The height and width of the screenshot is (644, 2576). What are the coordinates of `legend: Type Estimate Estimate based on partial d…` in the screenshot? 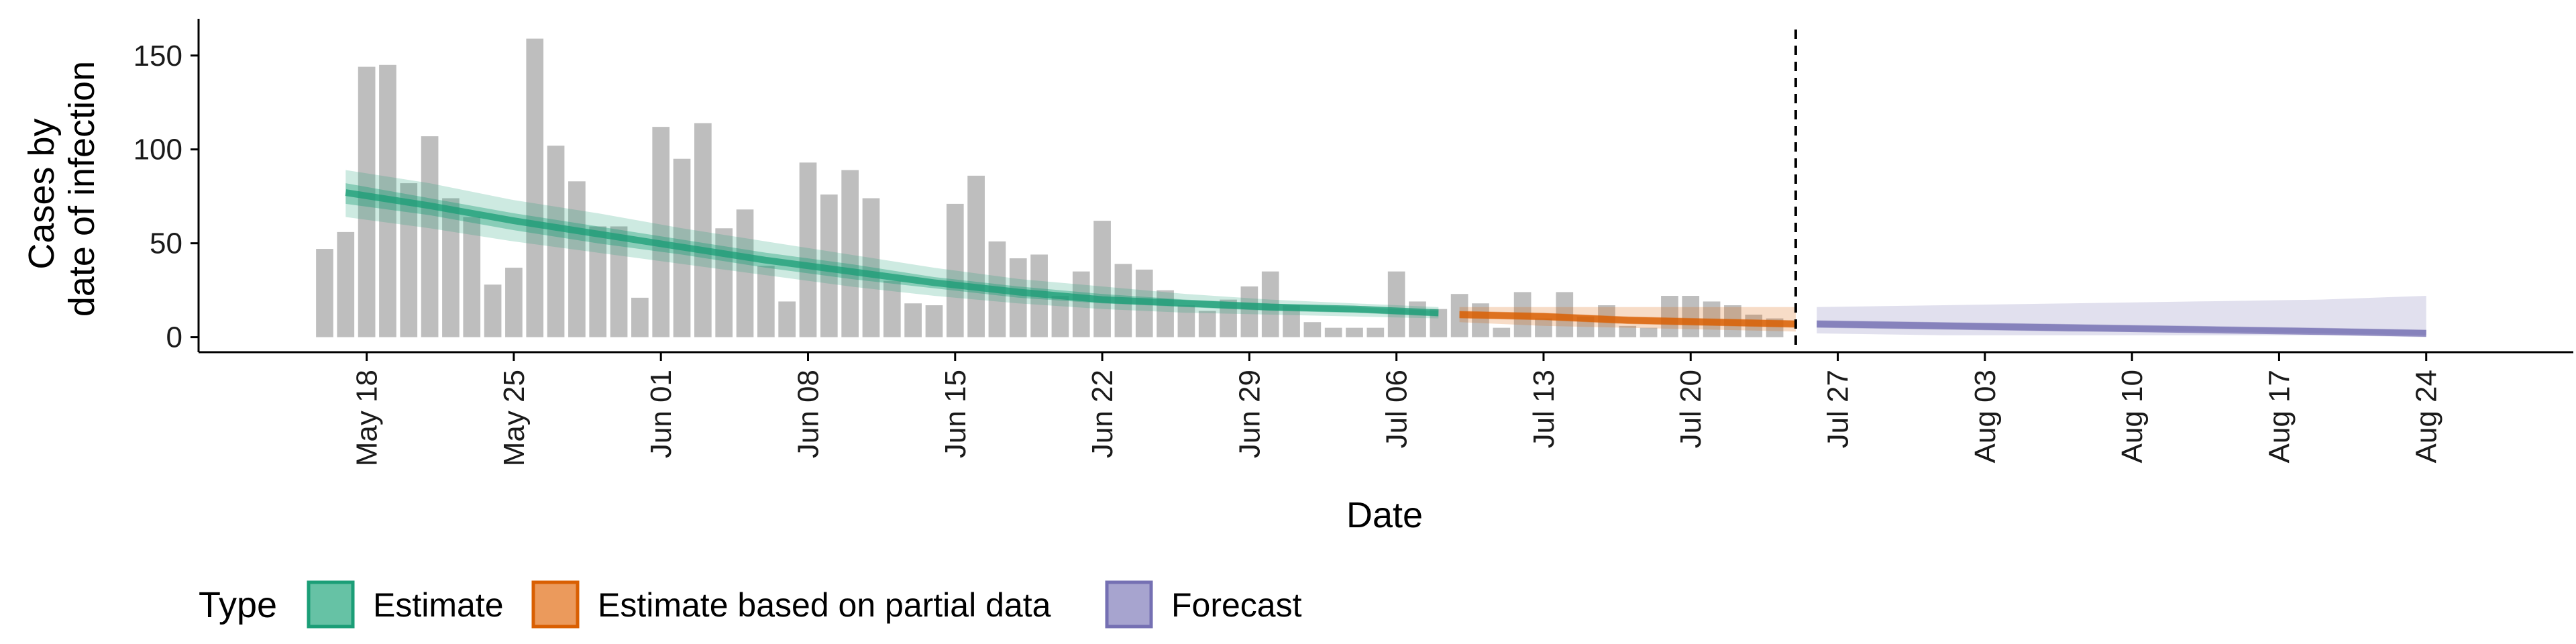 It's located at (750, 604).